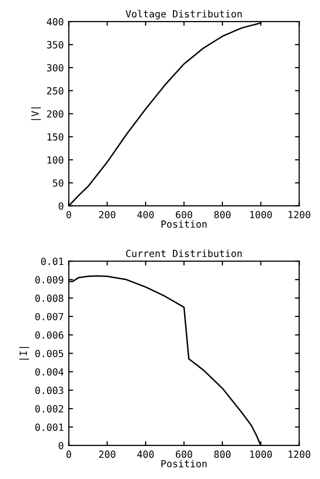  I want to click on y-tick-label: 0.01, so click(52, 262).